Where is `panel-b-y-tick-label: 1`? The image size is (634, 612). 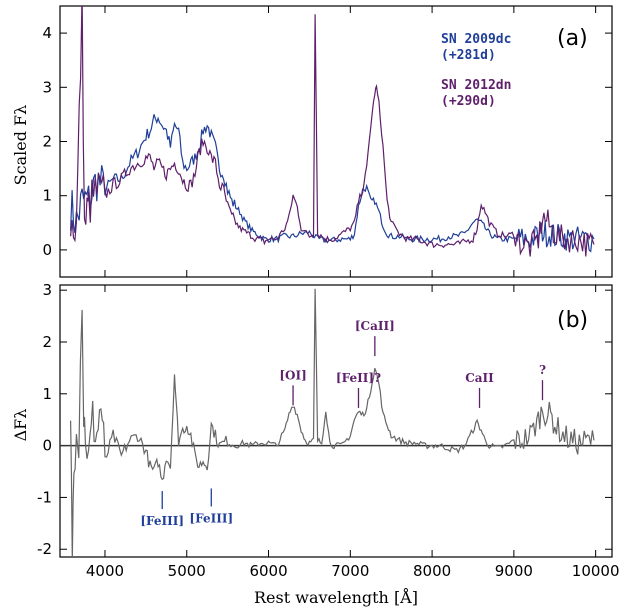
panel-b-y-tick-label: 1 is located at coordinates (47, 394).